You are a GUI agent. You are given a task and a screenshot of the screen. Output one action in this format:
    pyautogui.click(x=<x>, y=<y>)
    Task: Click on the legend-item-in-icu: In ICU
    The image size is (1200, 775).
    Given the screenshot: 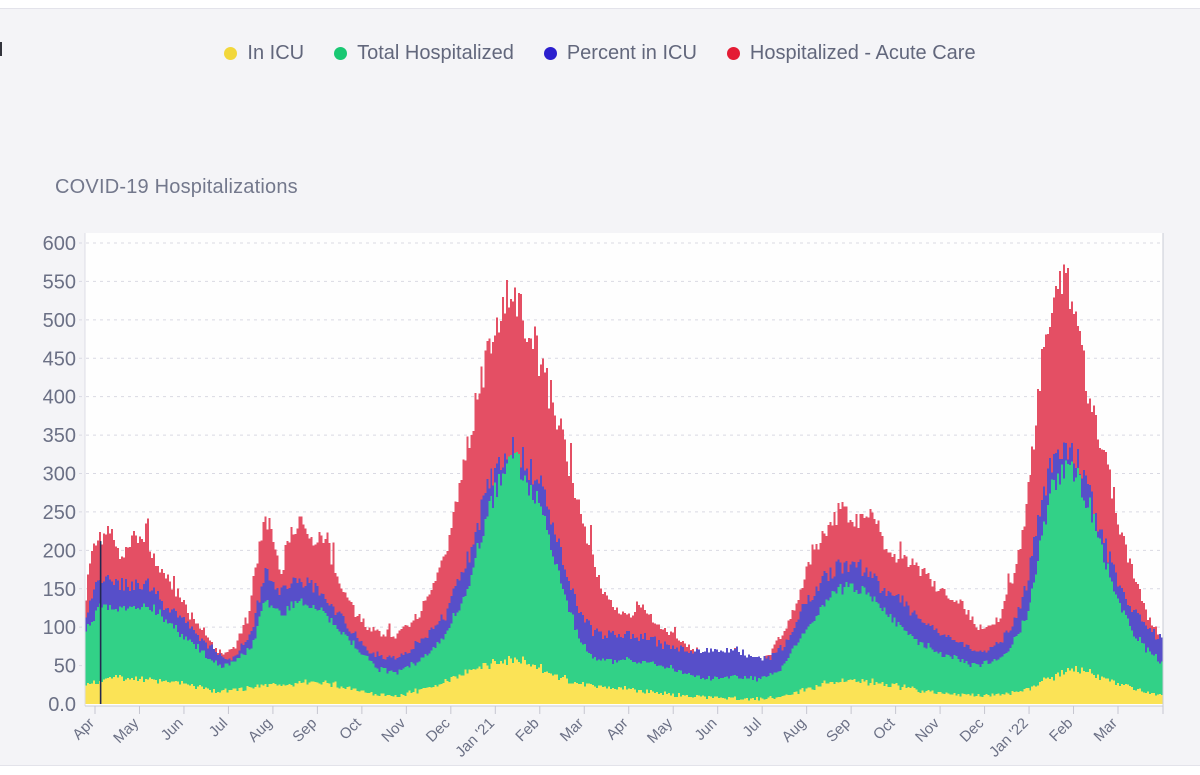 What is the action you would take?
    pyautogui.click(x=264, y=53)
    